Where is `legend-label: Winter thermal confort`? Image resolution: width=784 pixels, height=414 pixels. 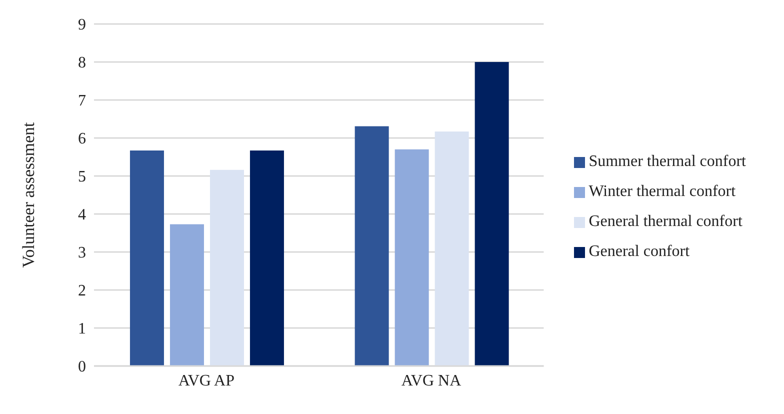 legend-label: Winter thermal confort is located at coordinates (662, 191).